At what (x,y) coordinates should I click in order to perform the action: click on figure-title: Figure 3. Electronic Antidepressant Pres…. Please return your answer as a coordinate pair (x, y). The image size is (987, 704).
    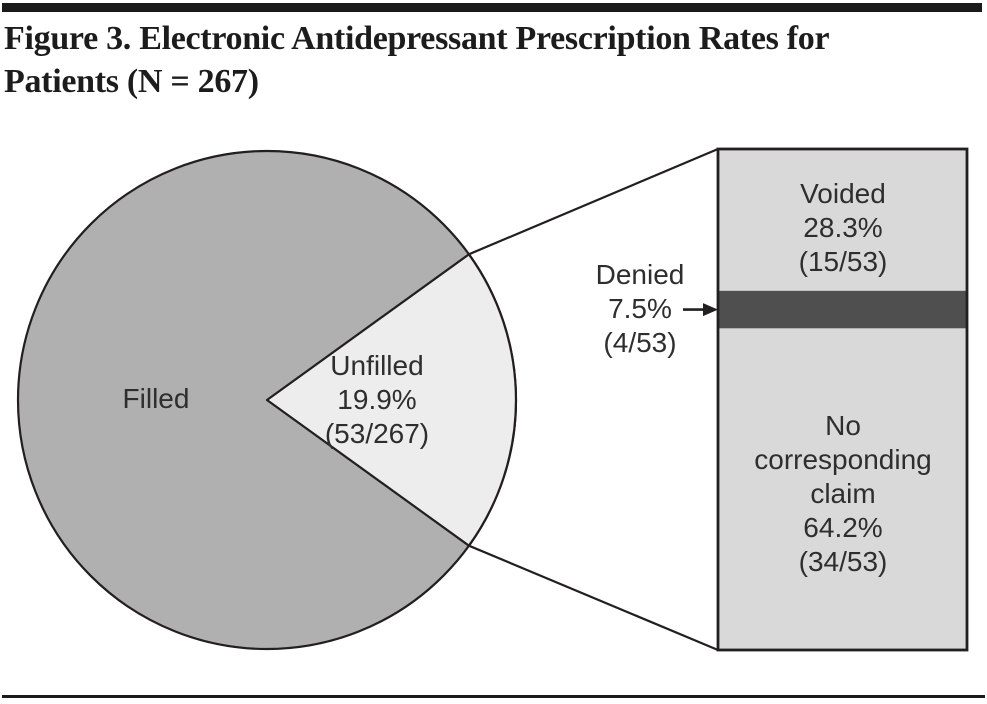
    Looking at the image, I should click on (417, 60).